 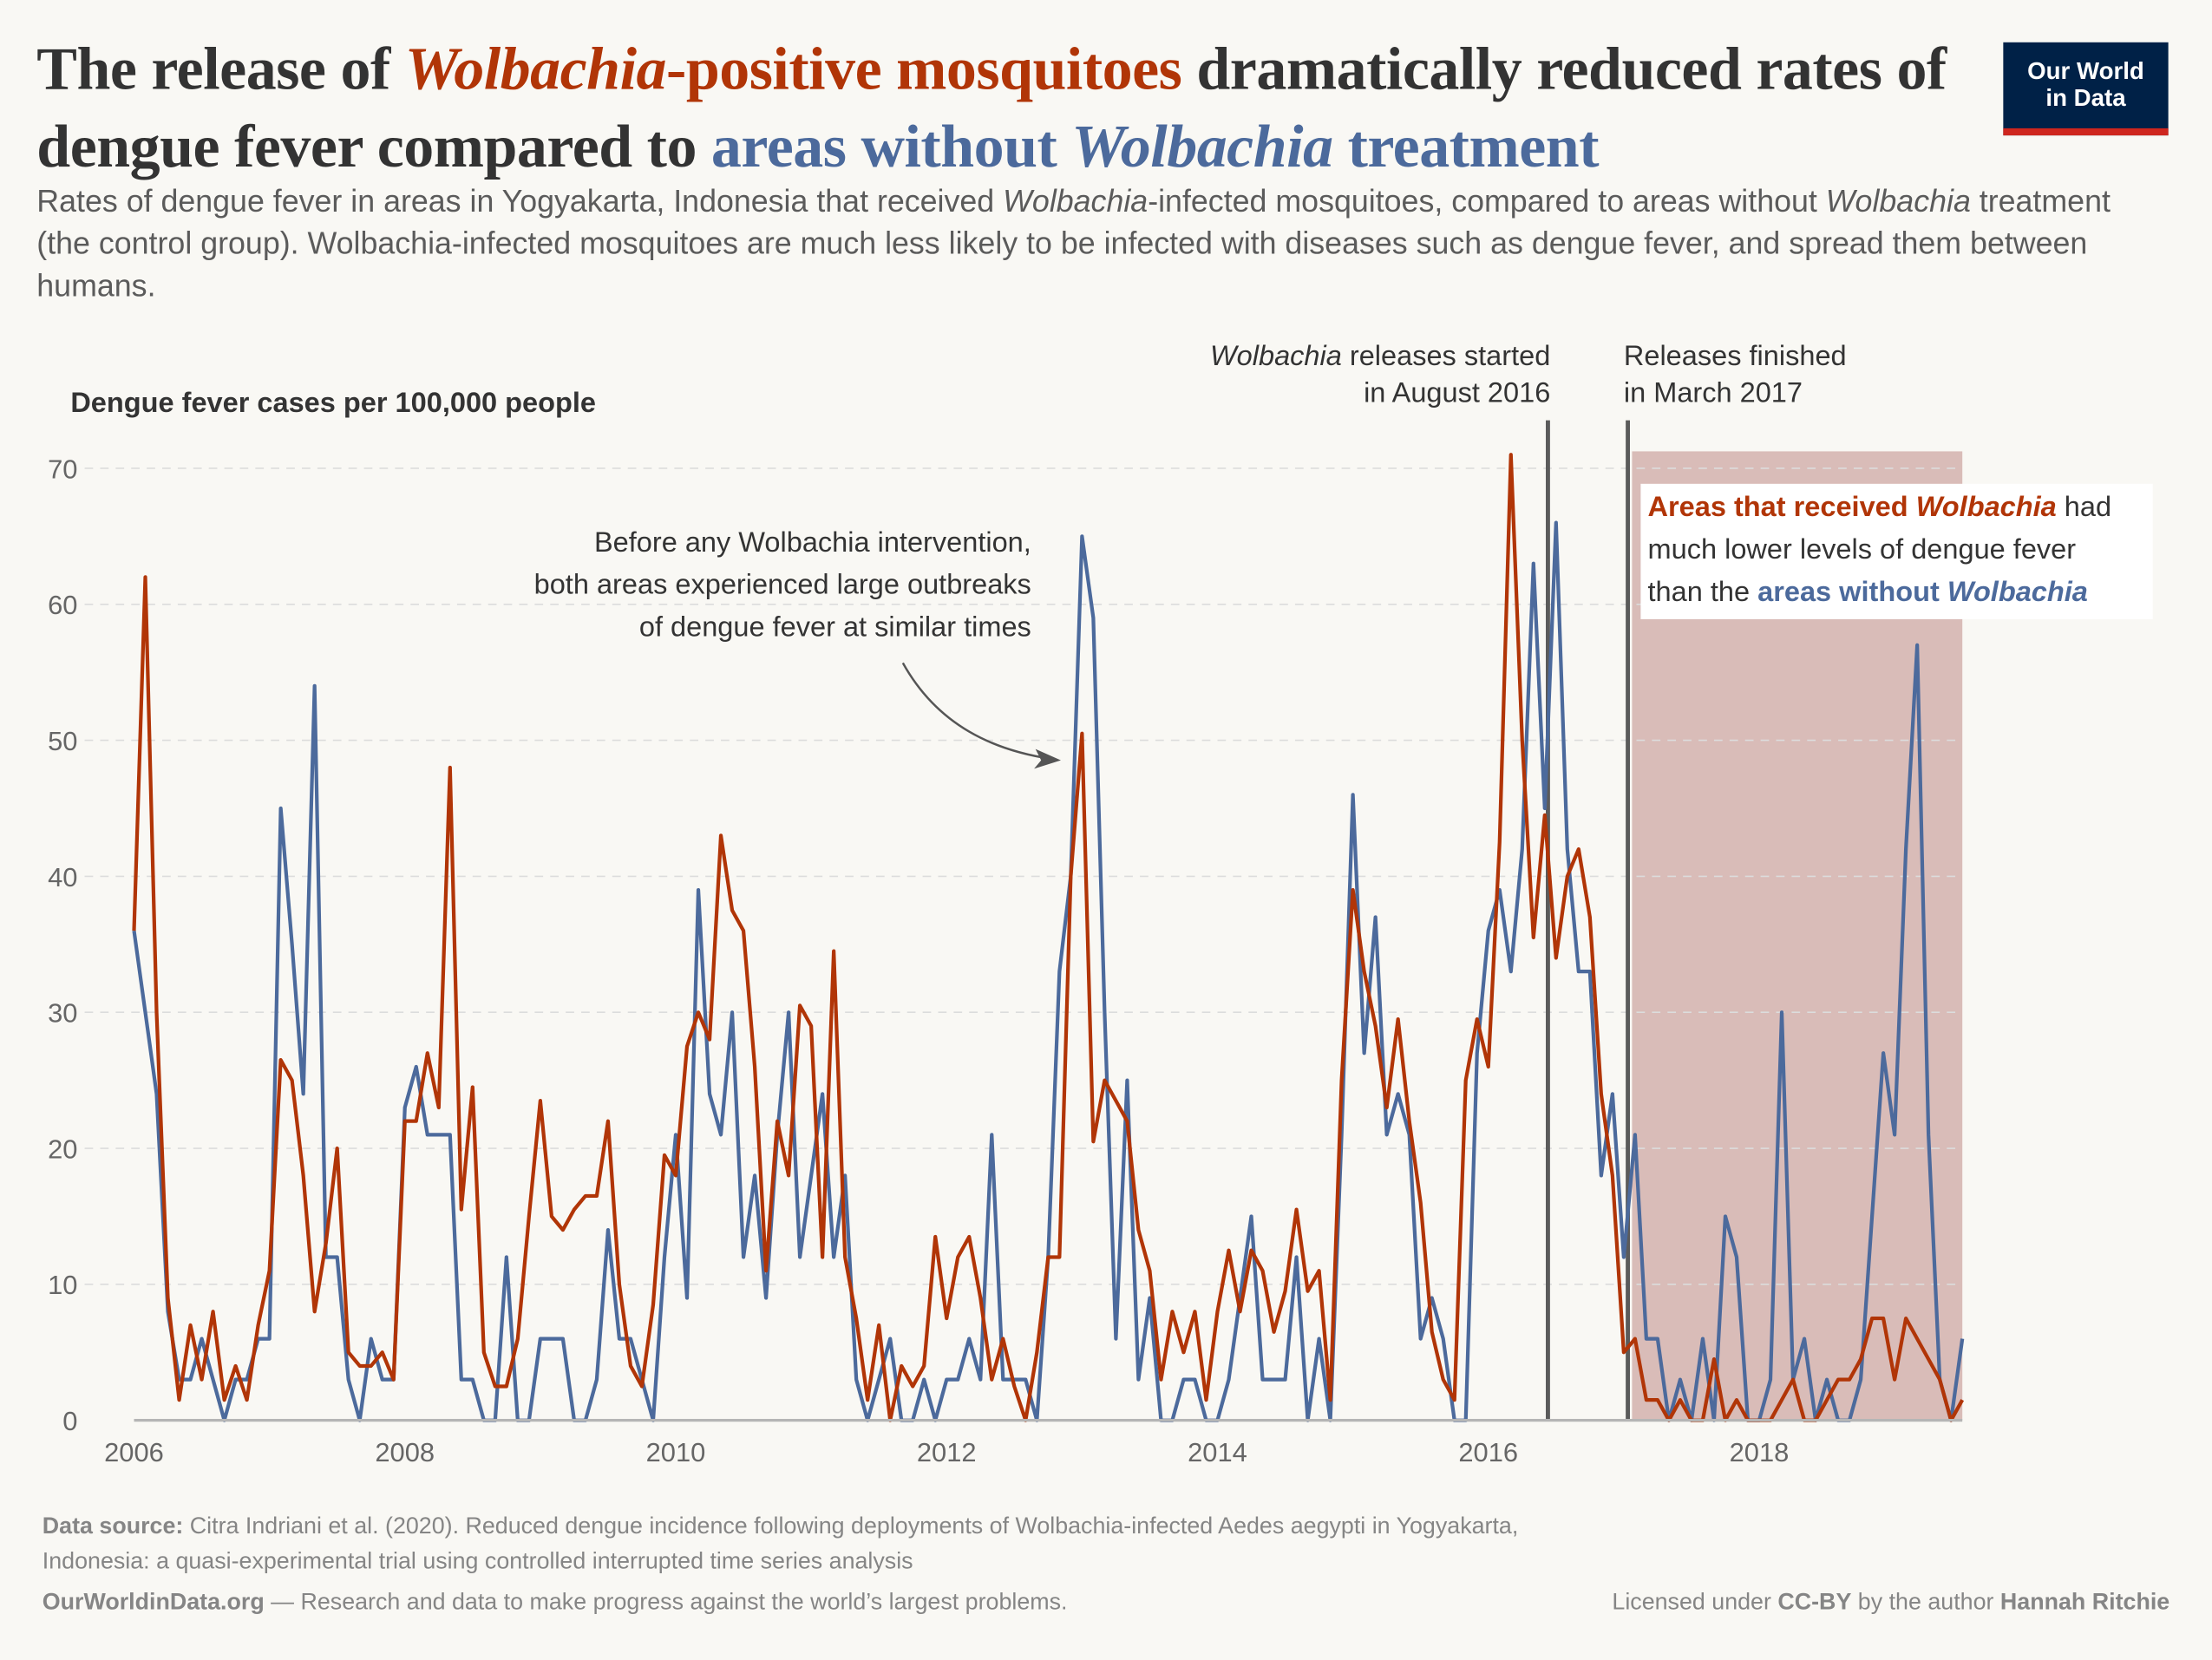 What do you see at coordinates (1925, 1602) in the screenshot?
I see `license-text: by the author` at bounding box center [1925, 1602].